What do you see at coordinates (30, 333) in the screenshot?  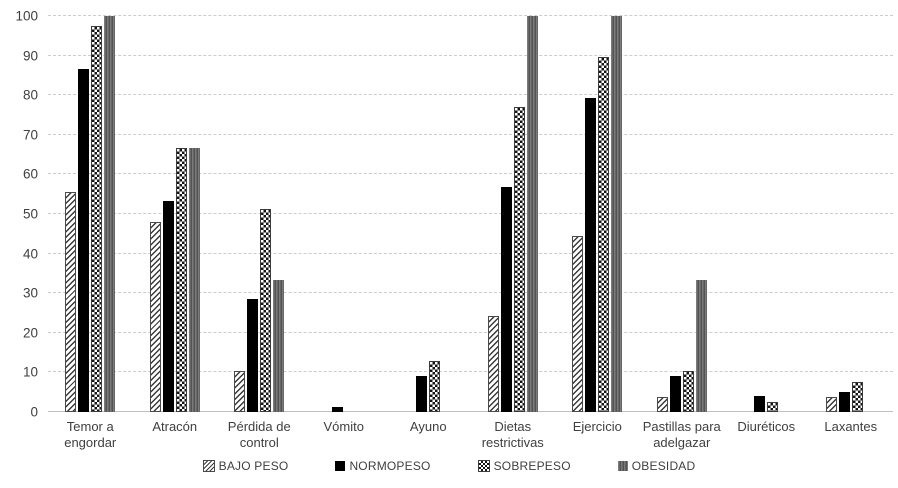 I see `y-tick-label: 20` at bounding box center [30, 333].